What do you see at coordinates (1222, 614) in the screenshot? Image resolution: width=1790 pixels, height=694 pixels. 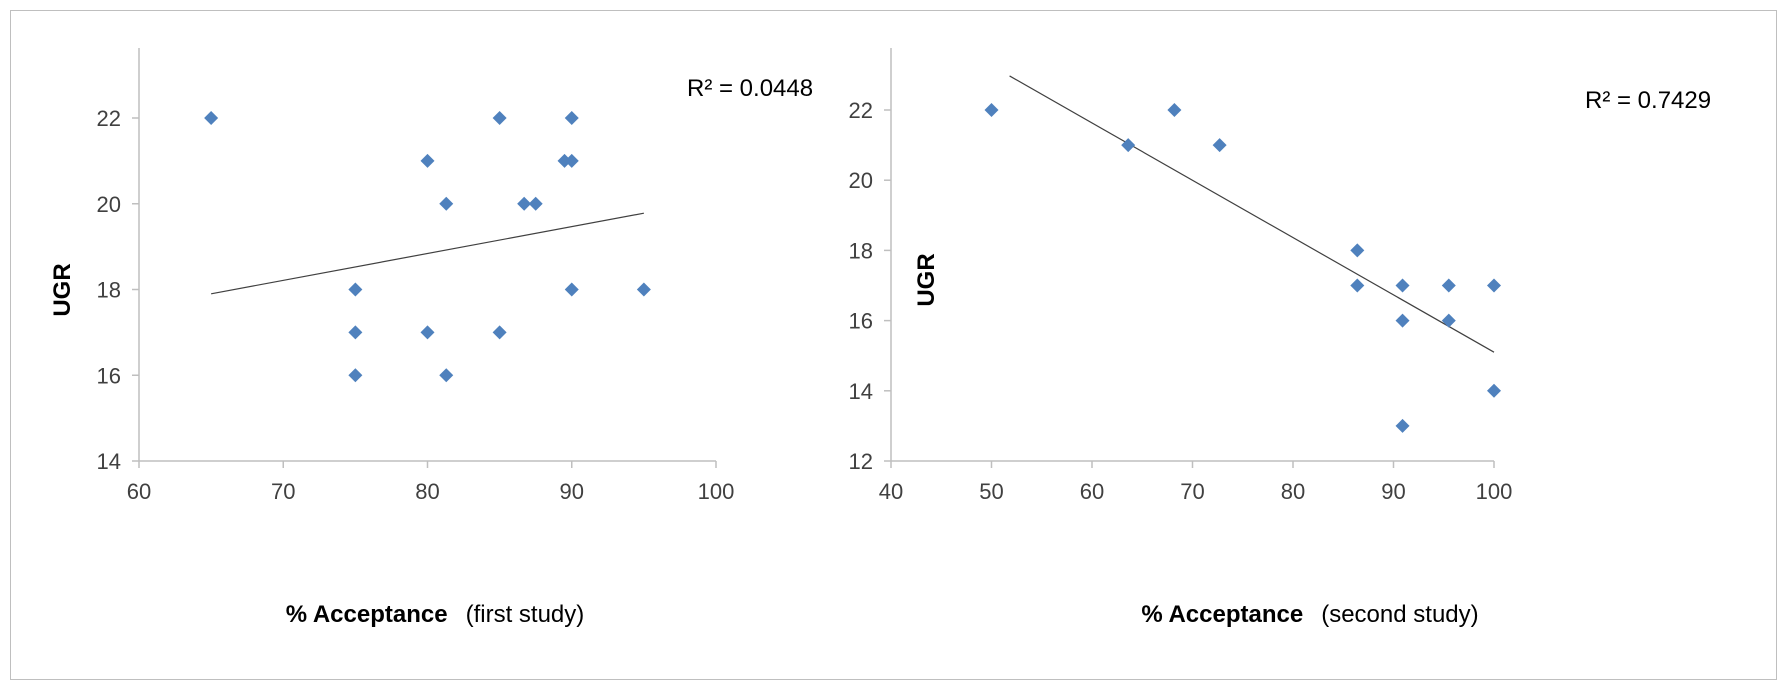 I see `chart-second-study-x-axis-label-bold: % Acceptance` at bounding box center [1222, 614].